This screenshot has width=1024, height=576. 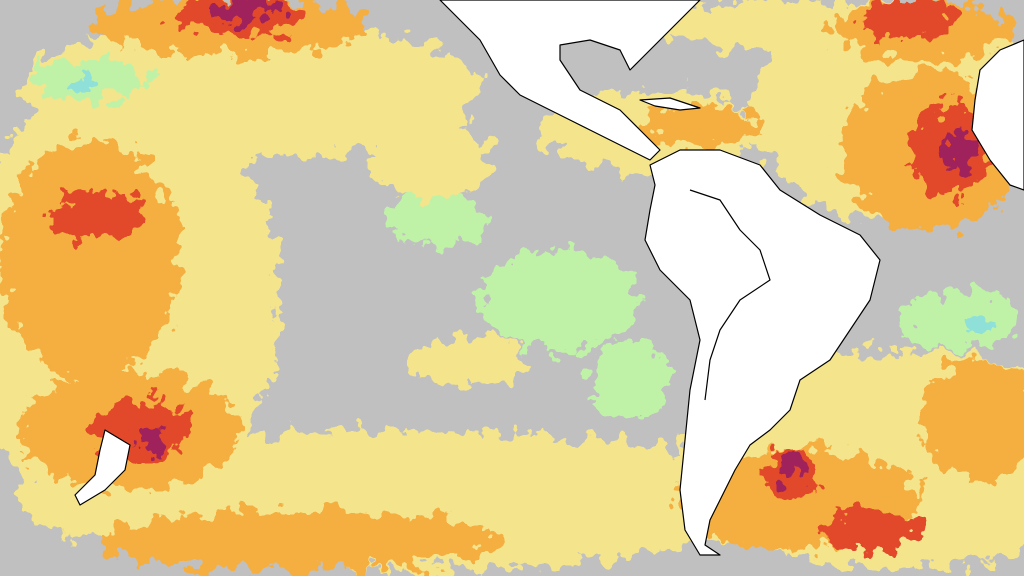 I want to click on country-borders, so click(x=730, y=295).